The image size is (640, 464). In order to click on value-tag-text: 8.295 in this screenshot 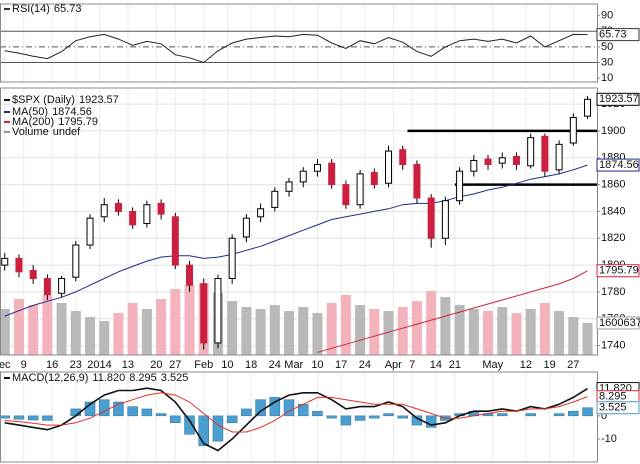, I will do `click(613, 397)`.